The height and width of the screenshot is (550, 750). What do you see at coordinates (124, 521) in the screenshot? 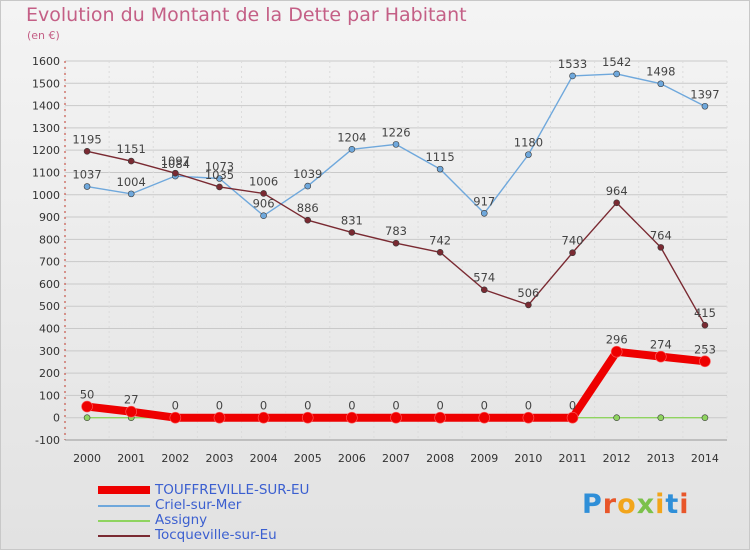
I see `legend-swatch-assigny` at bounding box center [124, 521].